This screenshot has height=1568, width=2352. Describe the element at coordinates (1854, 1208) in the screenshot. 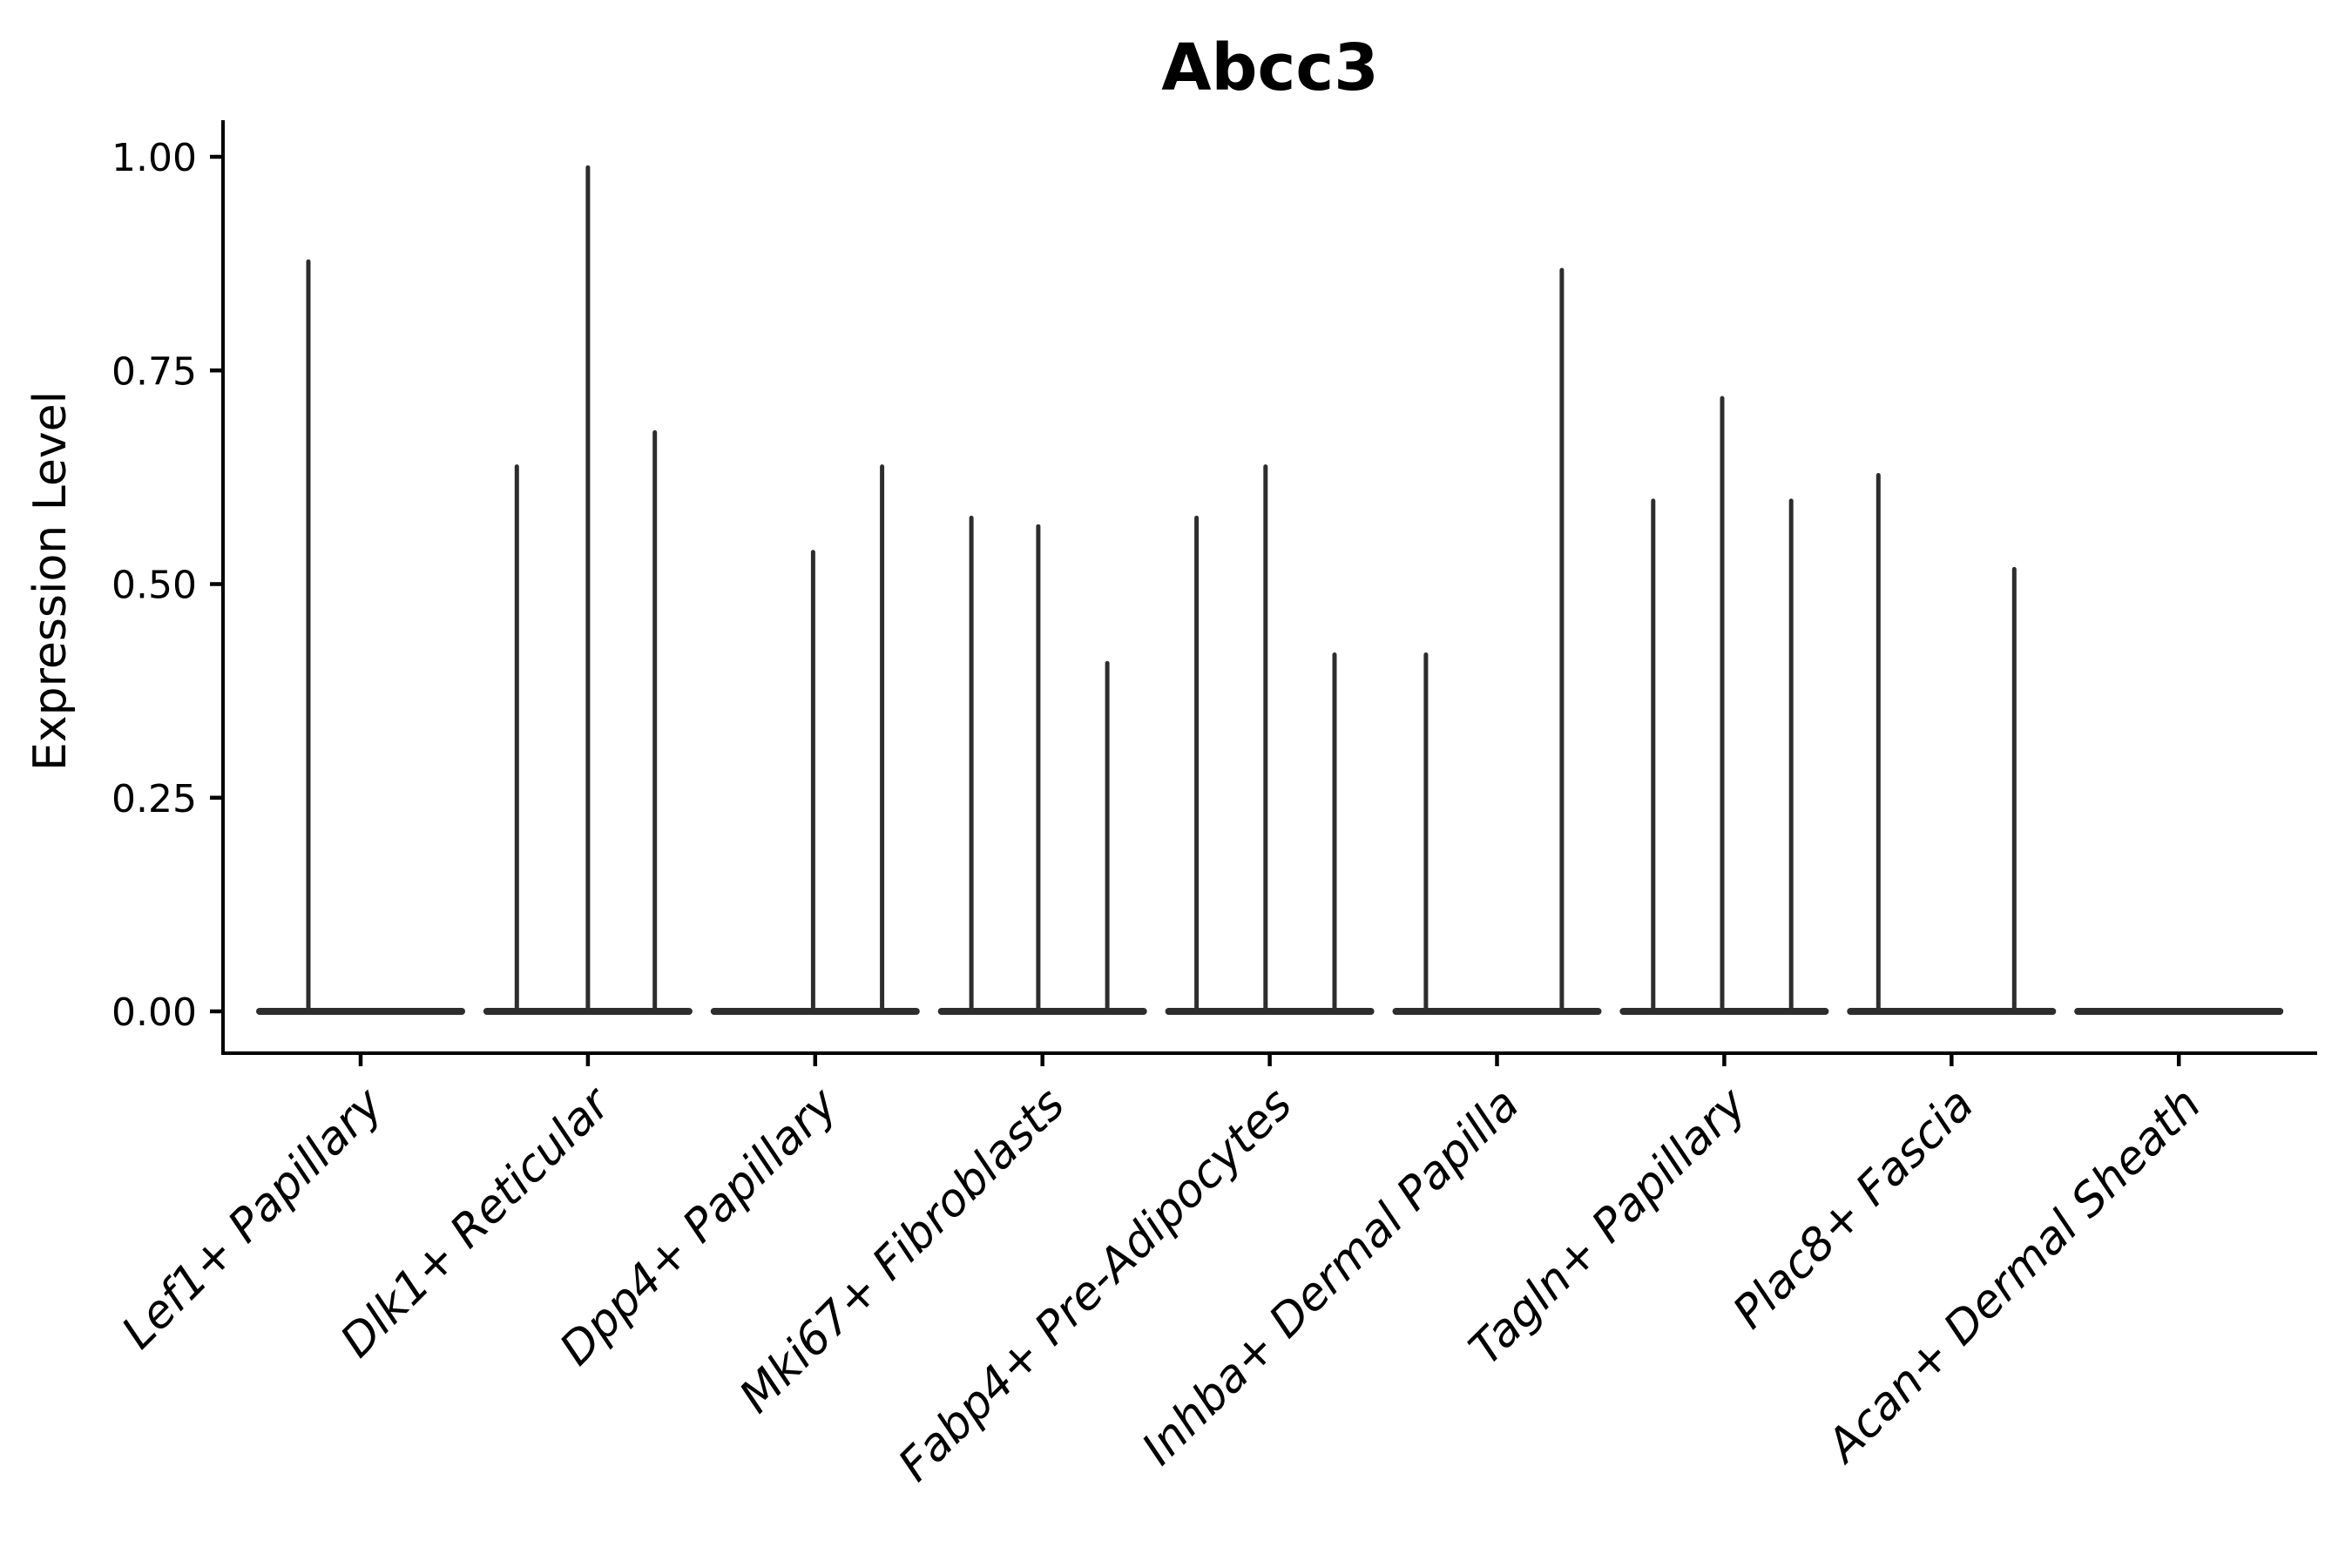

I see `x-tick-label: Plac8+ Fascia` at that location.